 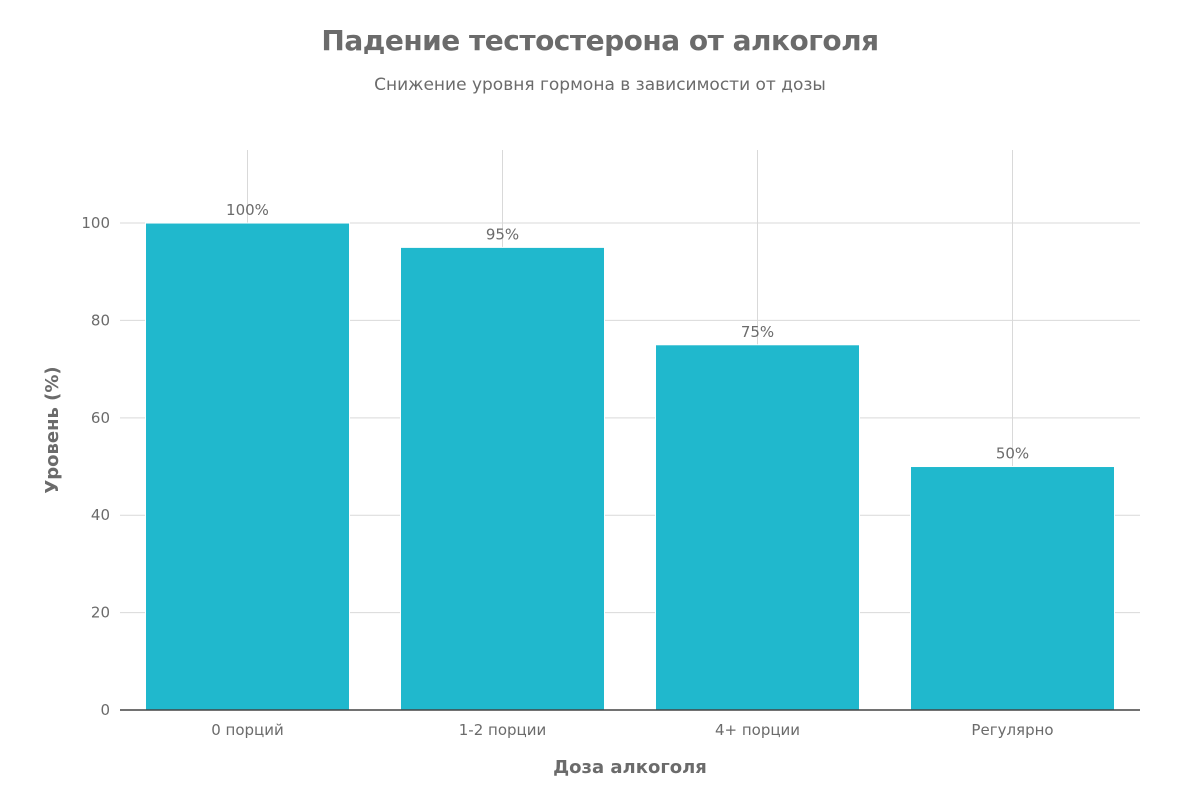 What do you see at coordinates (502, 730) in the screenshot?
I see `x-tick-label: 1-2 порции` at bounding box center [502, 730].